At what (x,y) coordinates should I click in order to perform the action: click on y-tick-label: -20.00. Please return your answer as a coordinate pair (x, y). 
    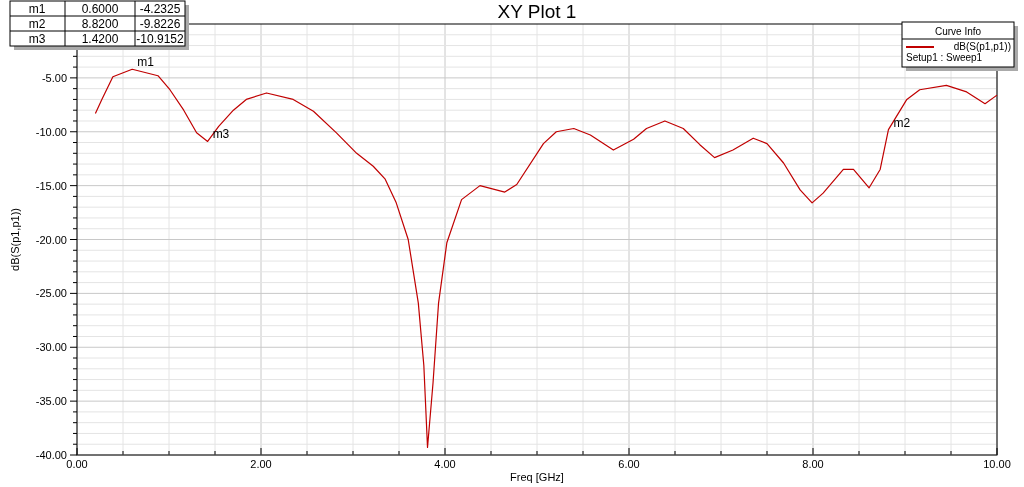
    Looking at the image, I should click on (51, 239).